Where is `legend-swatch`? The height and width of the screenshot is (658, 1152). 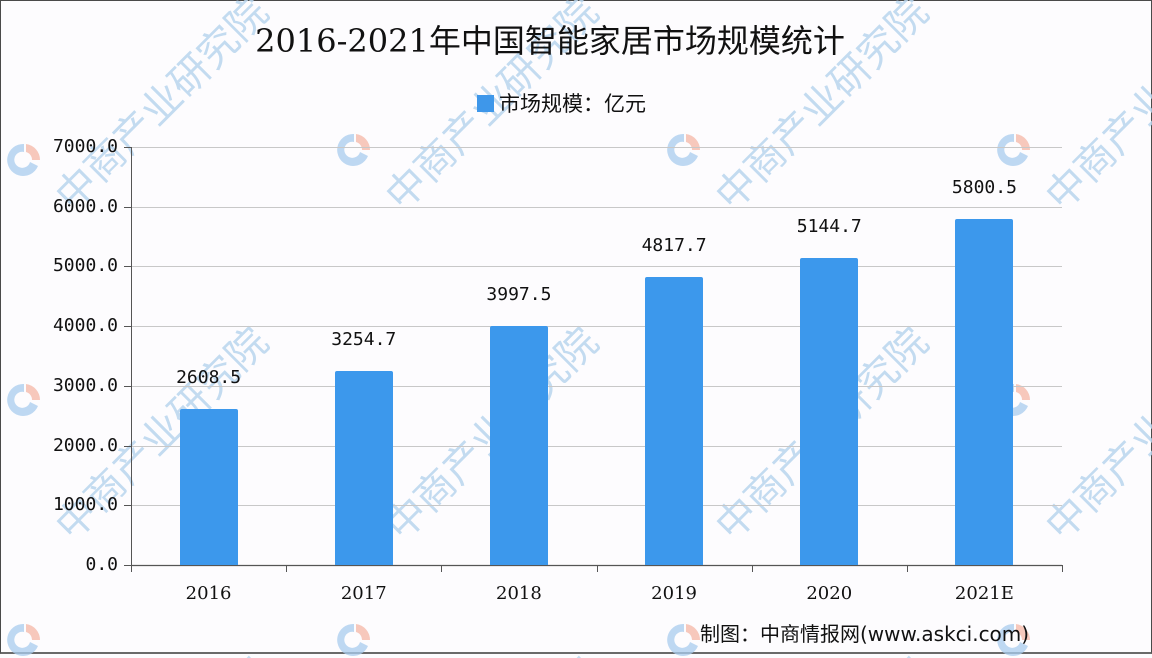
legend-swatch is located at coordinates (485, 103).